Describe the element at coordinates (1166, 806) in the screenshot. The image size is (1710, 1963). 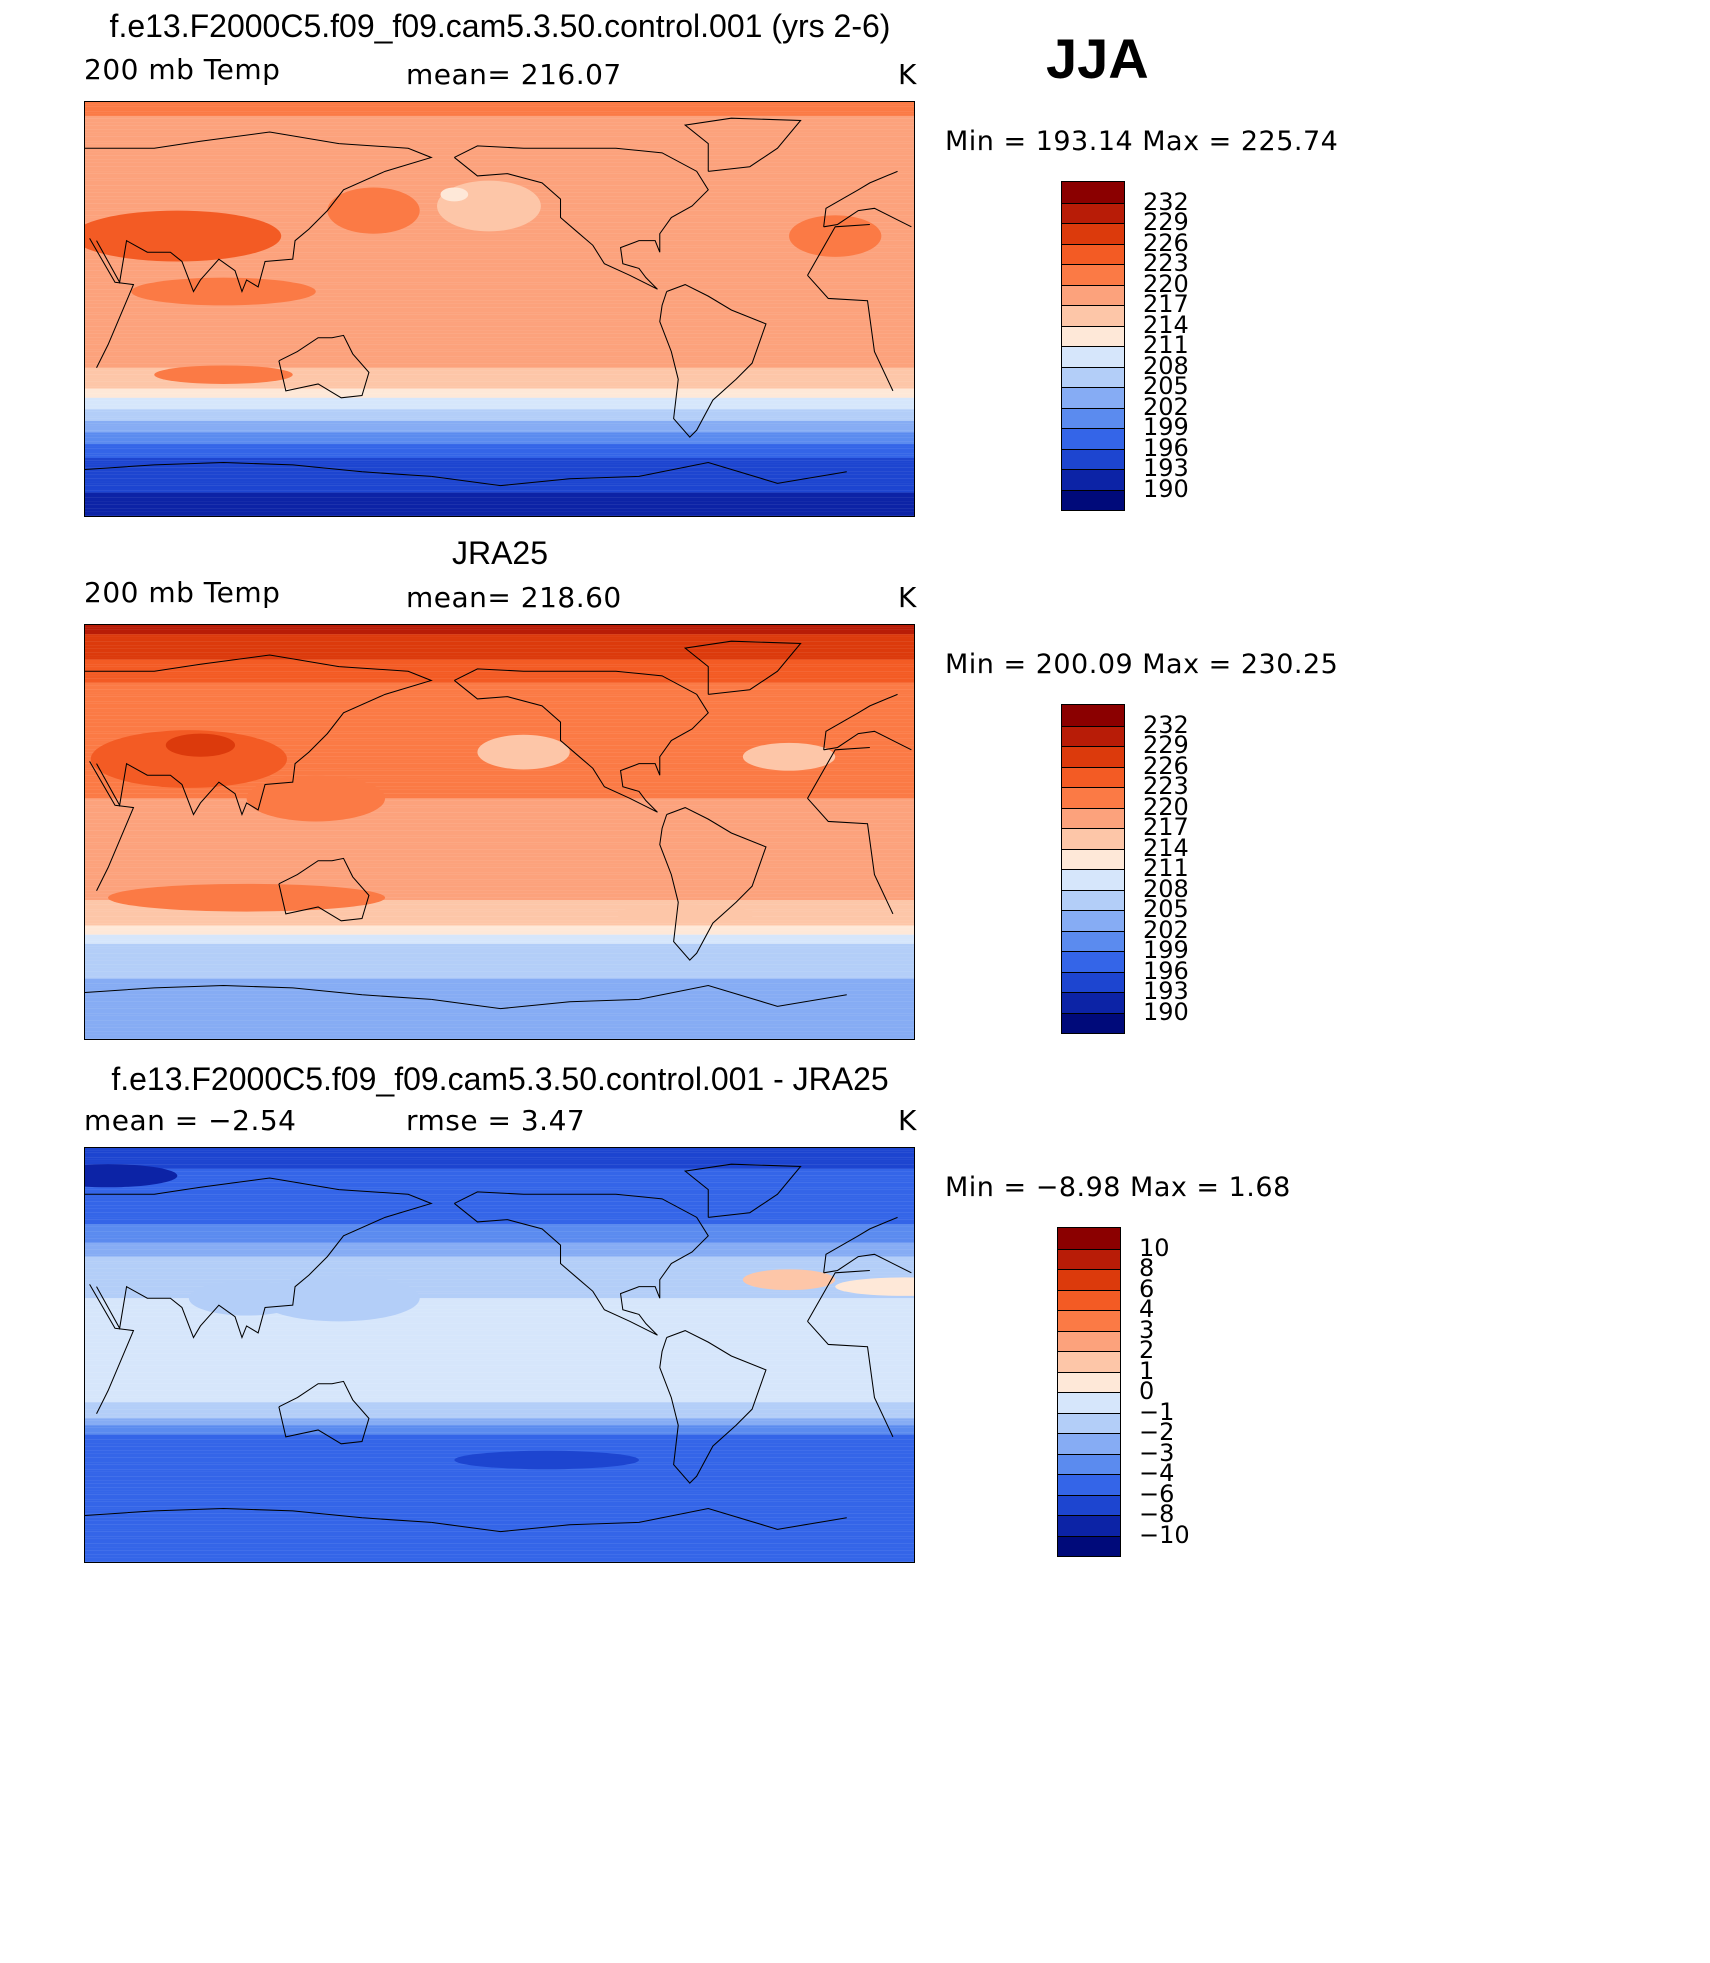
I see `colorbar-tick-label: 220` at that location.